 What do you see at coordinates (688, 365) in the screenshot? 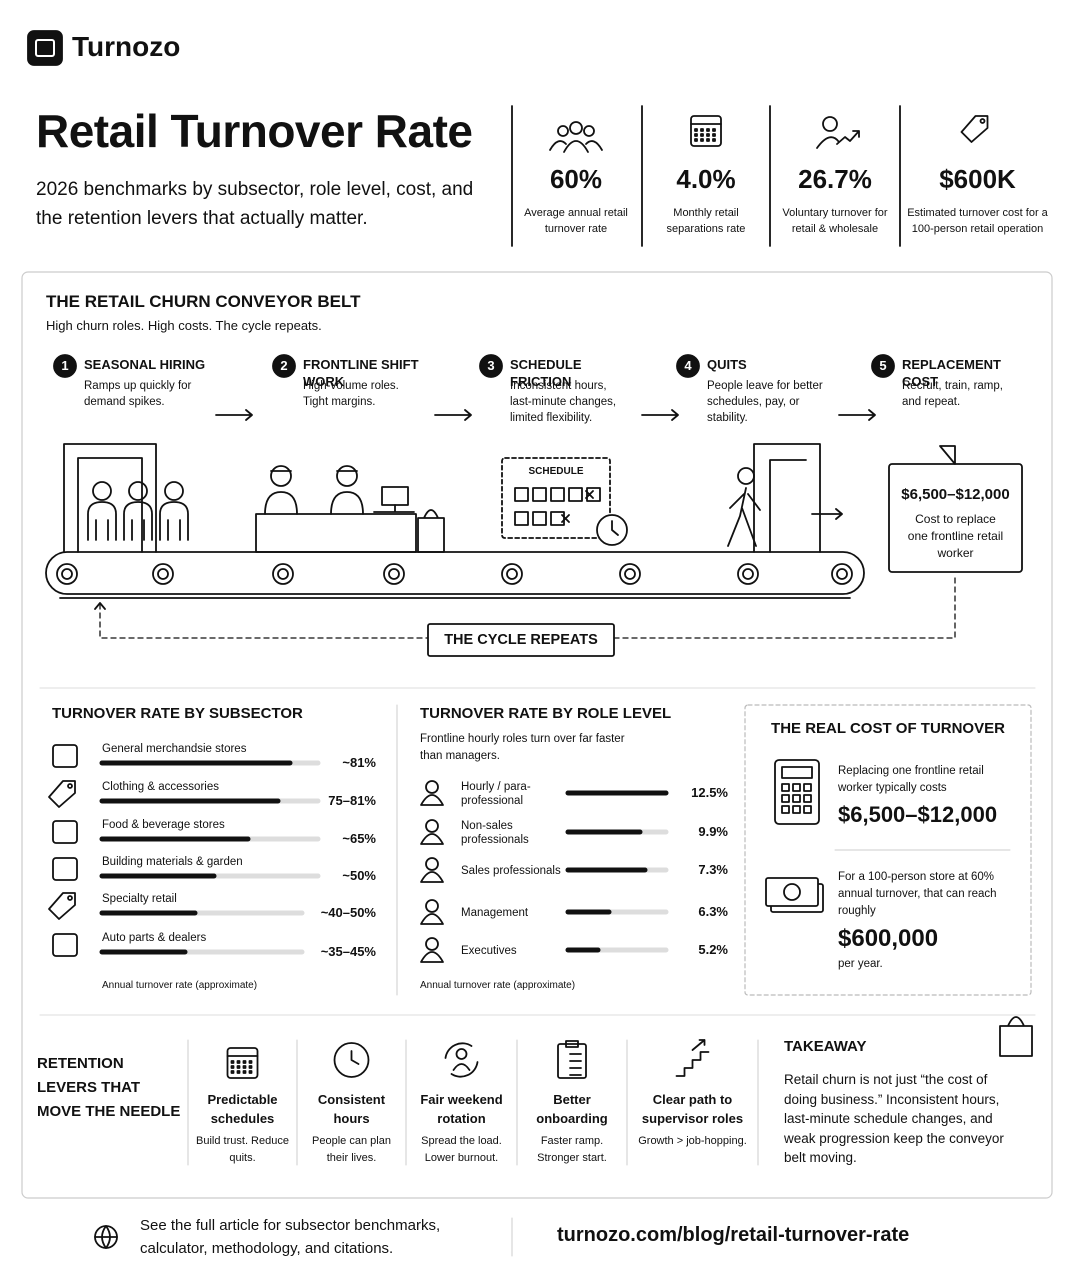
I see `step-number: 4` at bounding box center [688, 365].